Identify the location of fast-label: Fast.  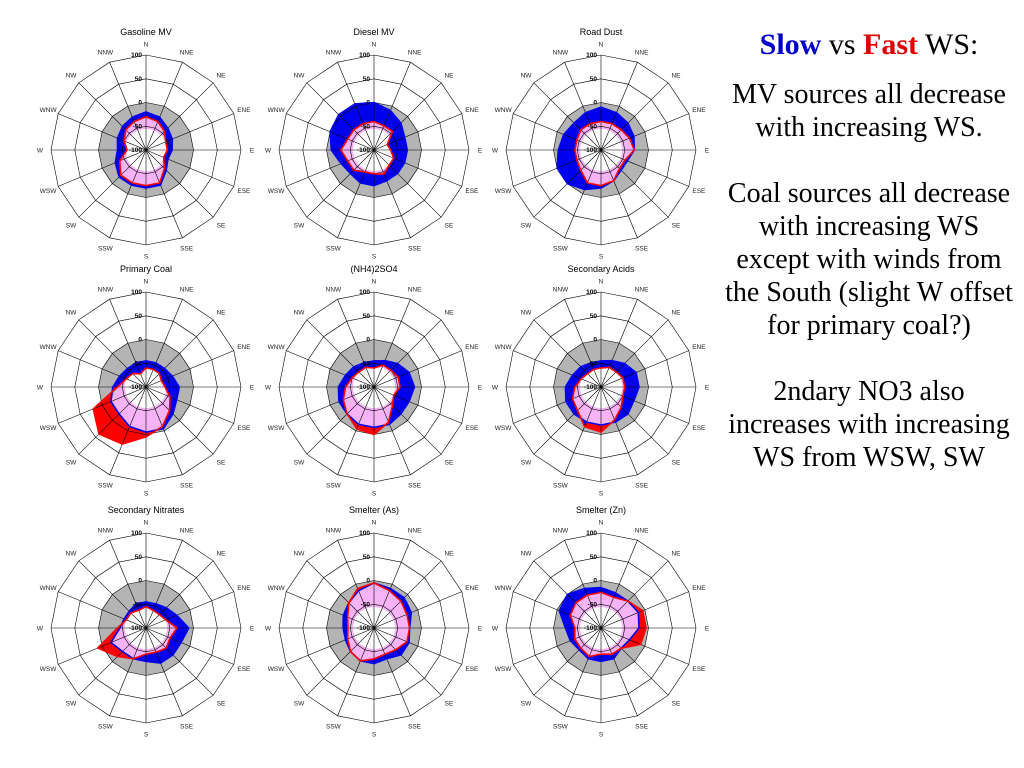
(891, 44).